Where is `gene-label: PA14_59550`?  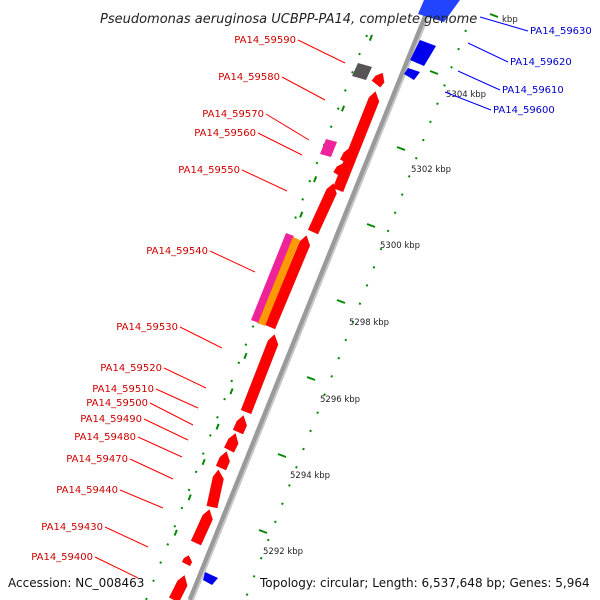
gene-label: PA14_59550 is located at coordinates (209, 170).